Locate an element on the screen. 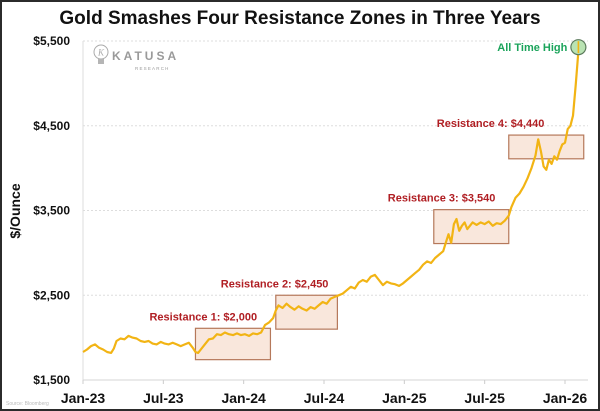 The width and height of the screenshot is (600, 411). y-axis-ticks: $1,500 $2,500 $3,500 $4,500 $5,500 is located at coordinates (51, 210).